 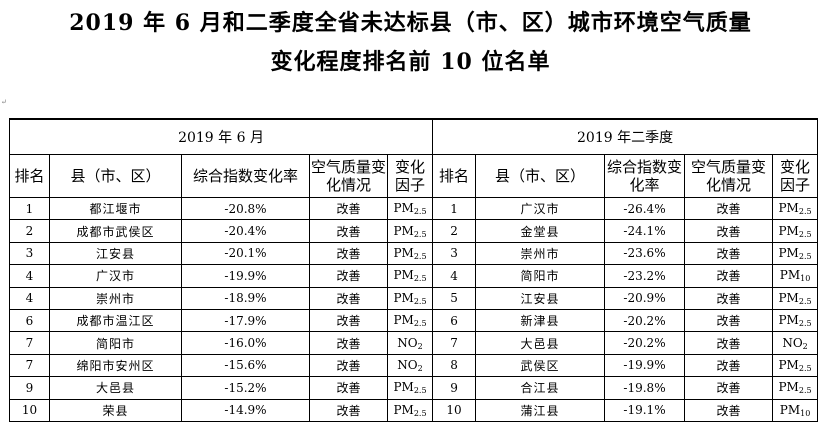 I want to click on index-change-cell: -23.2%, so click(x=645, y=276).